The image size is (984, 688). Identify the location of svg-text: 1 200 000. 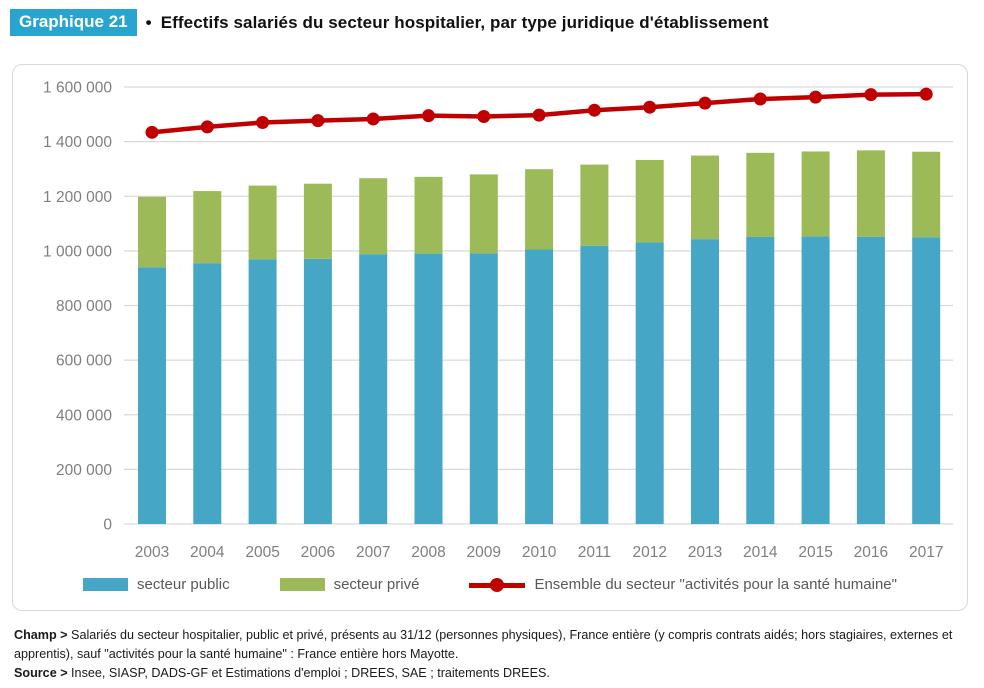
(77, 197).